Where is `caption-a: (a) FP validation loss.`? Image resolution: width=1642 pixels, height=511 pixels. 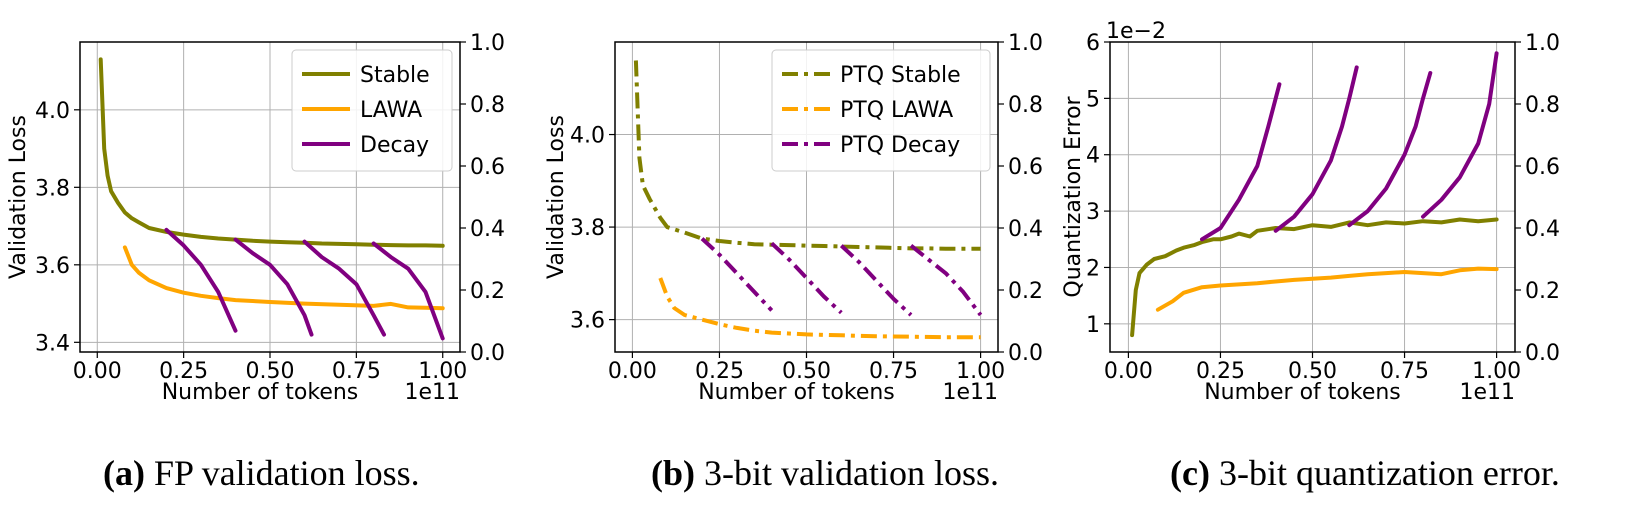 caption-a: (a) FP validation loss. is located at coordinates (261, 473).